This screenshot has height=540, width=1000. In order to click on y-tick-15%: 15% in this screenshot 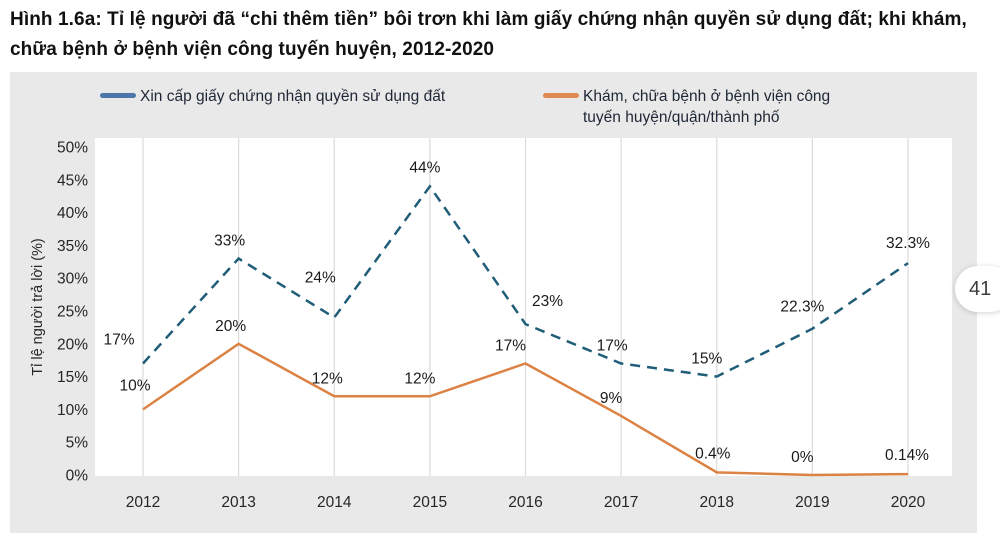, I will do `click(72, 377)`.